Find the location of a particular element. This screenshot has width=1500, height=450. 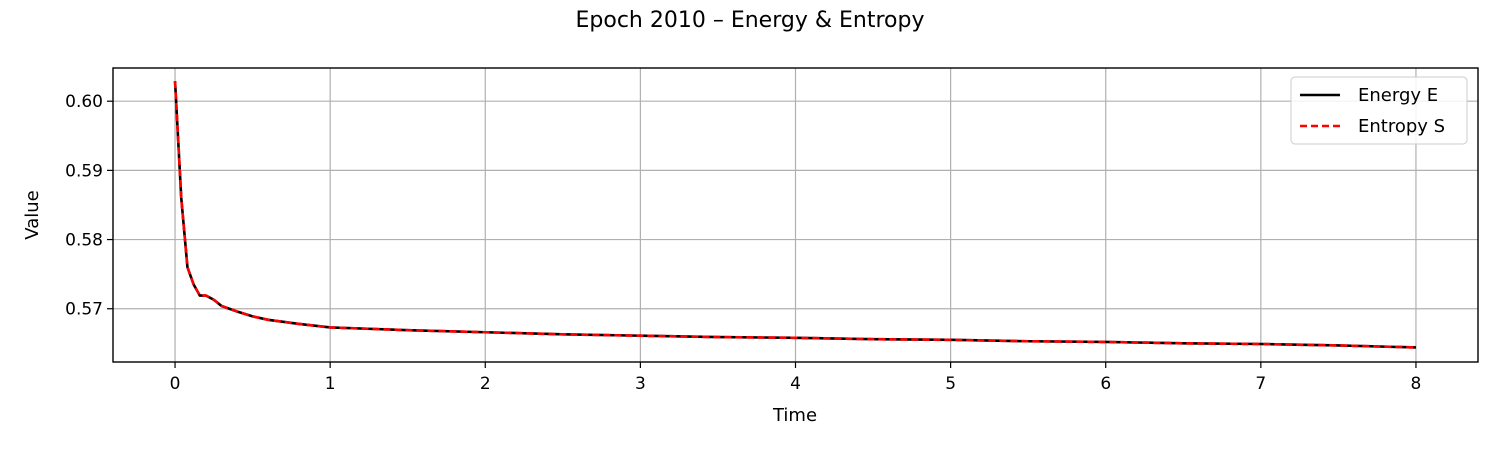

legend-box is located at coordinates (1379, 110).